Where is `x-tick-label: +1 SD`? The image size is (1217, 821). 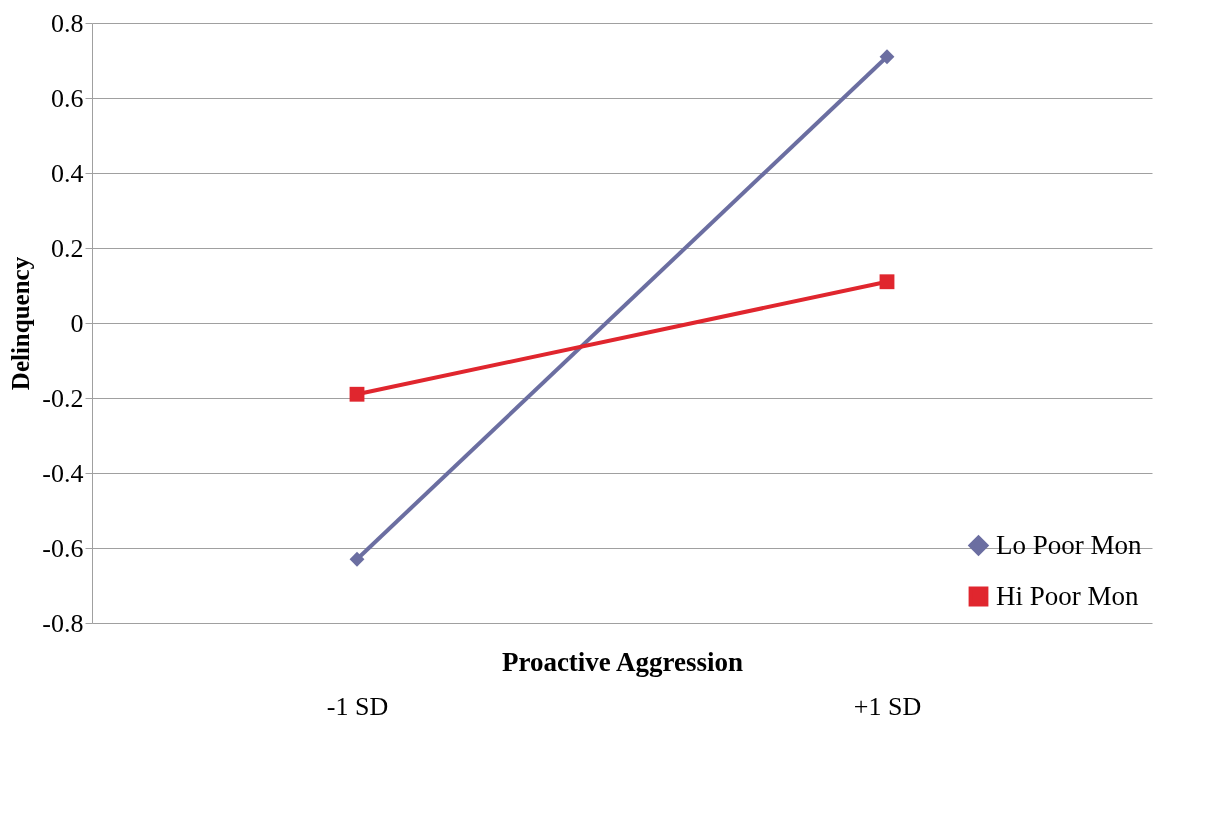 x-tick-label: +1 SD is located at coordinates (887, 706).